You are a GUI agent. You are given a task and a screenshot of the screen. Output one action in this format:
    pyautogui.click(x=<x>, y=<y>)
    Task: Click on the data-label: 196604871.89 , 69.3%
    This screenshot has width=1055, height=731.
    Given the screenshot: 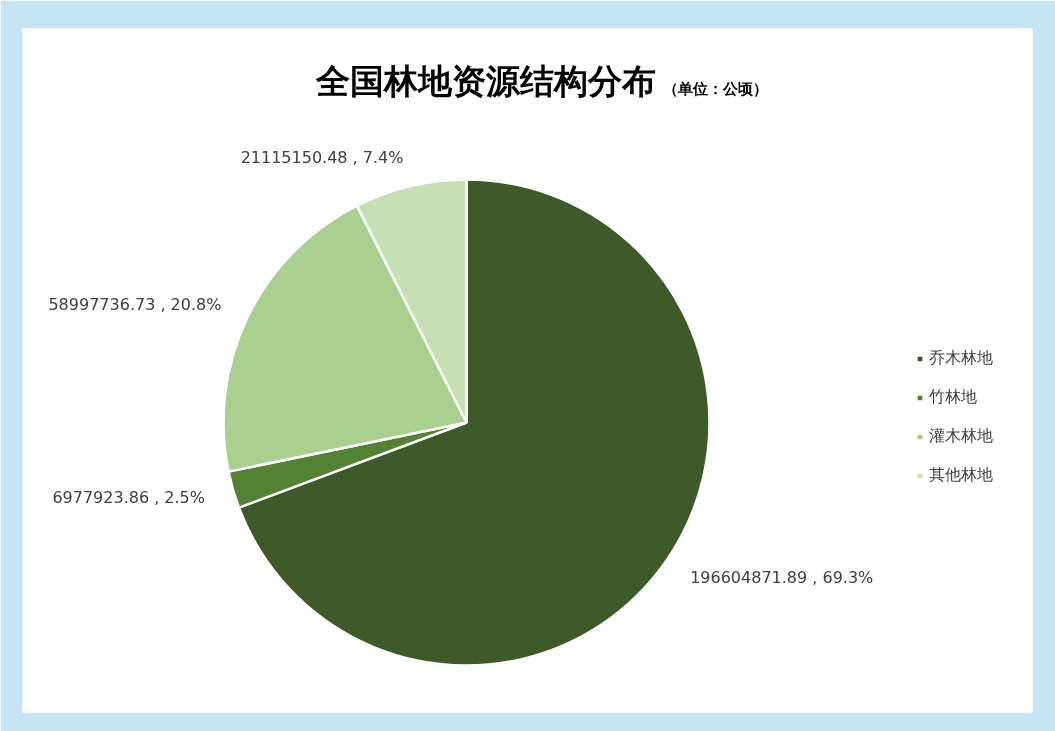 What is the action you would take?
    pyautogui.click(x=782, y=578)
    